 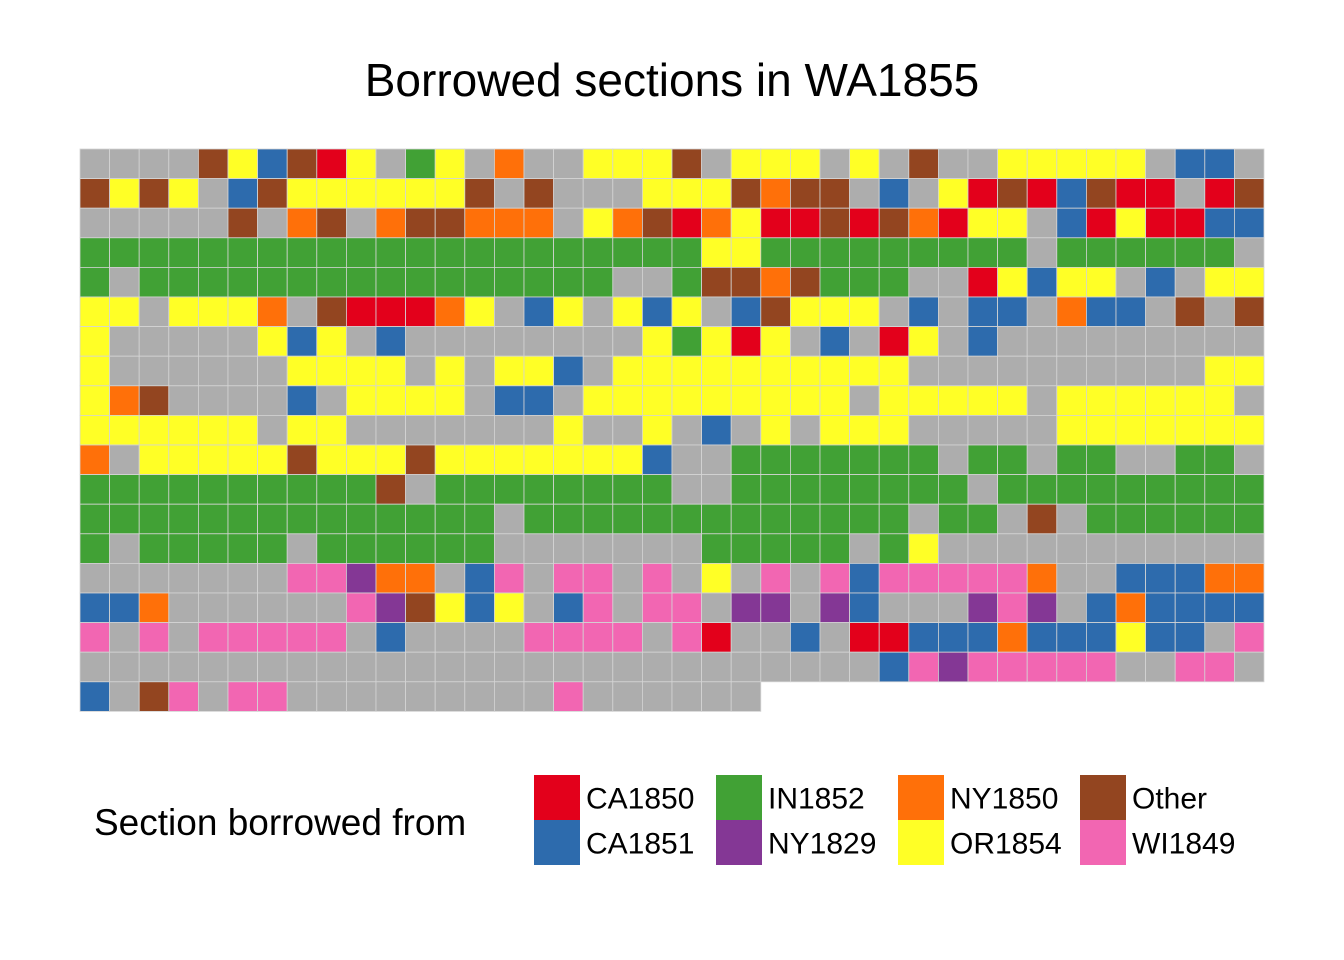 I want to click on legend-key-in1852, so click(x=739, y=797).